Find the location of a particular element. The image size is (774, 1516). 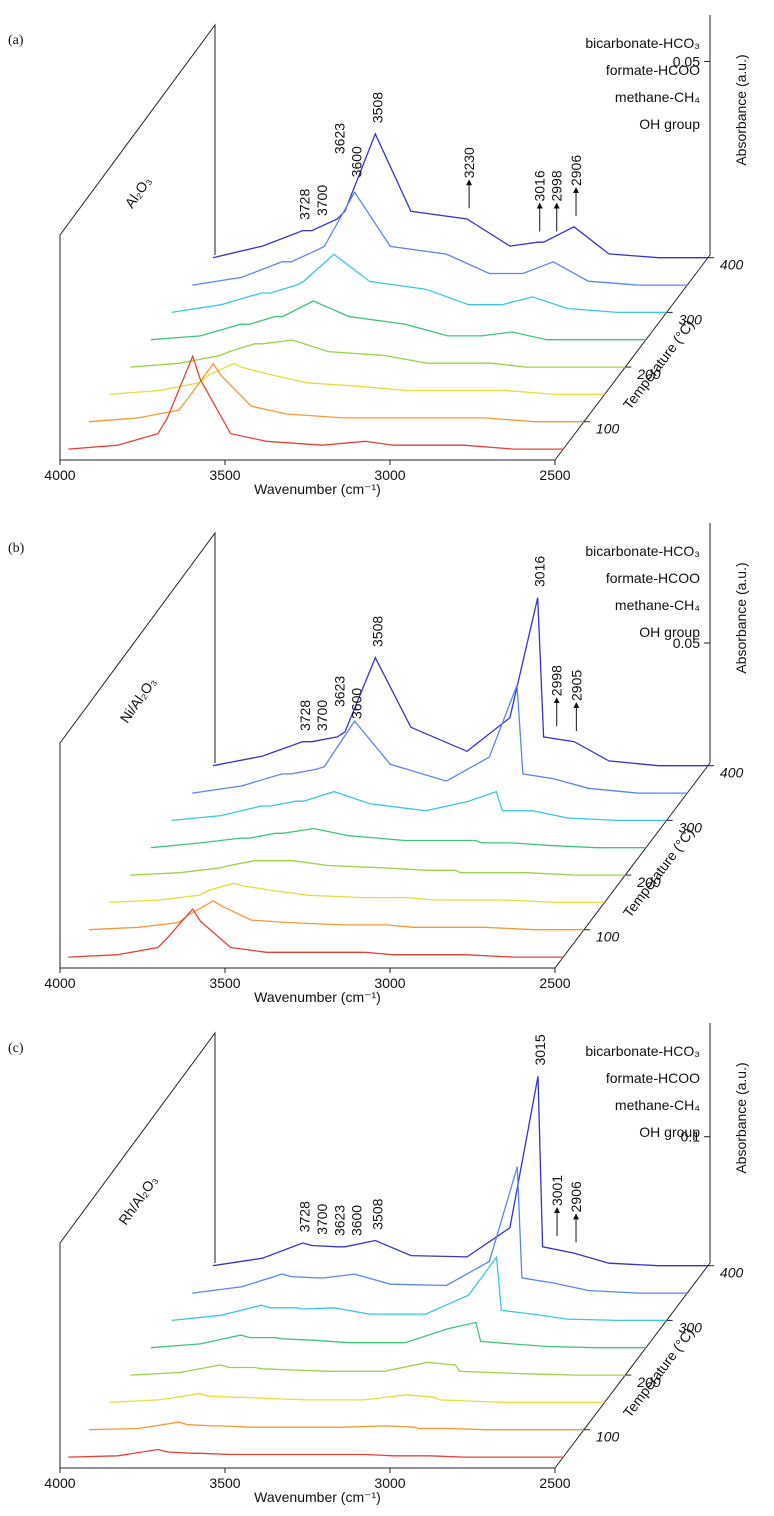

sample-label: Rh/Al₂O₃ is located at coordinates (137, 1199).